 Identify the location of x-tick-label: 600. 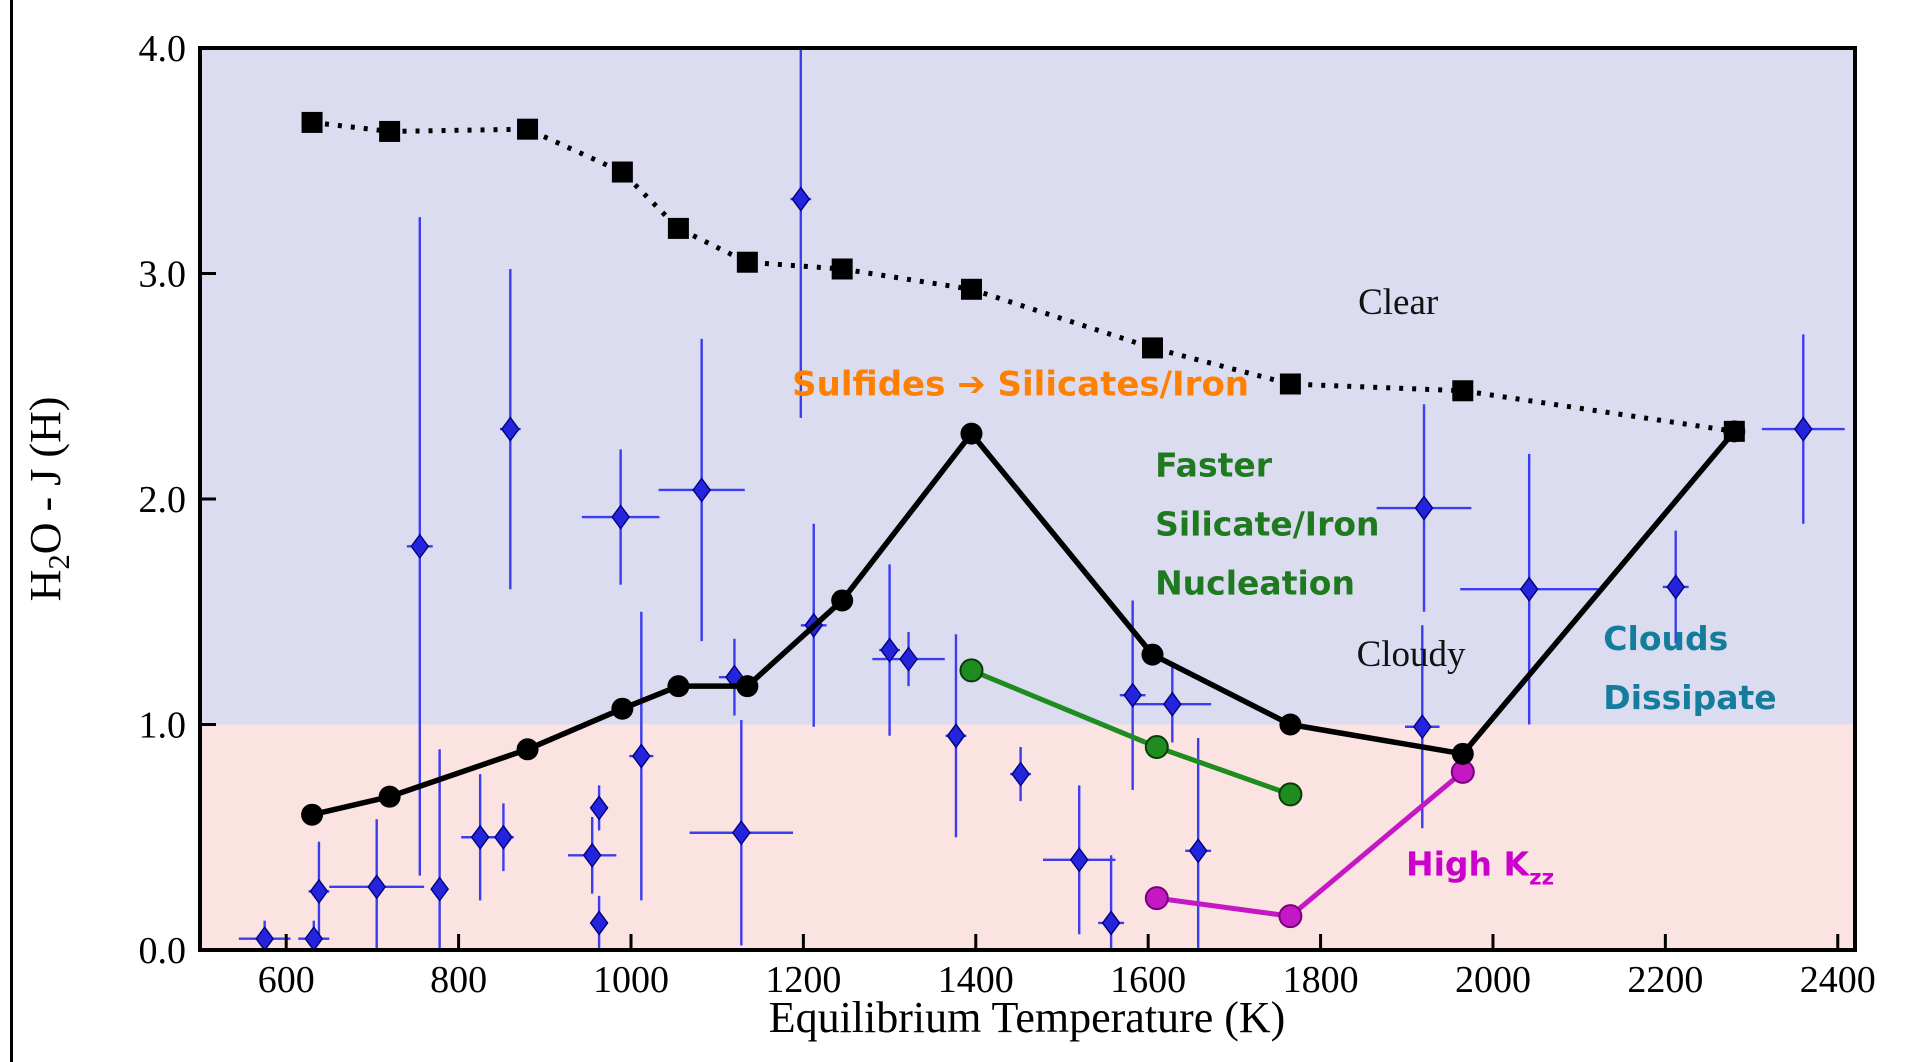
(286, 980).